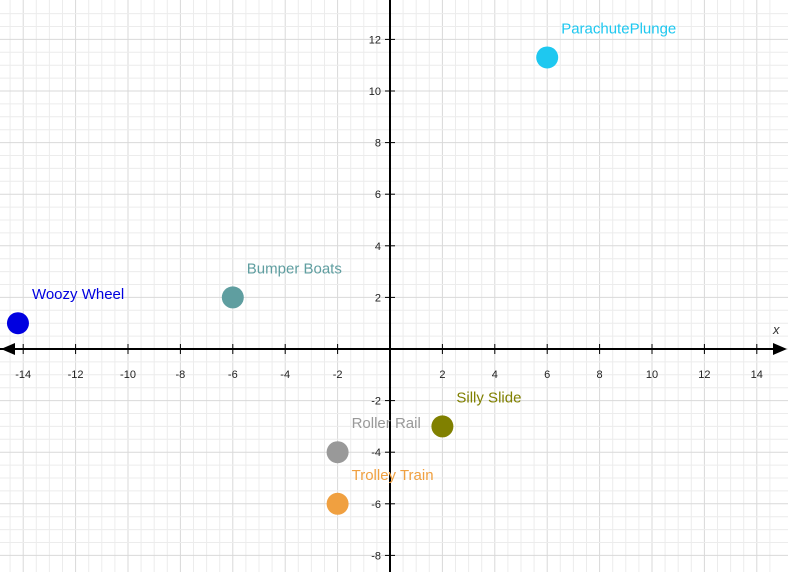 Image resolution: width=788 pixels, height=572 pixels. Describe the element at coordinates (376, 402) in the screenshot. I see `y-tick-label: -2` at that location.